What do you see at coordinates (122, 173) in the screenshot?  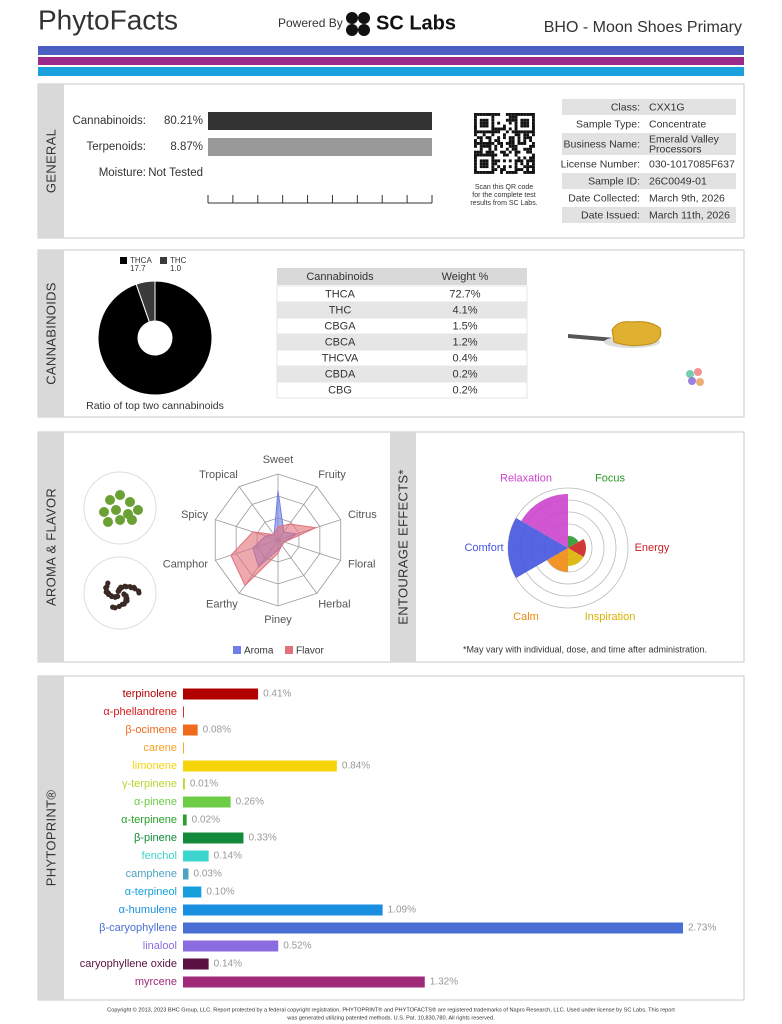 I see `row-label: Moisture:` at bounding box center [122, 173].